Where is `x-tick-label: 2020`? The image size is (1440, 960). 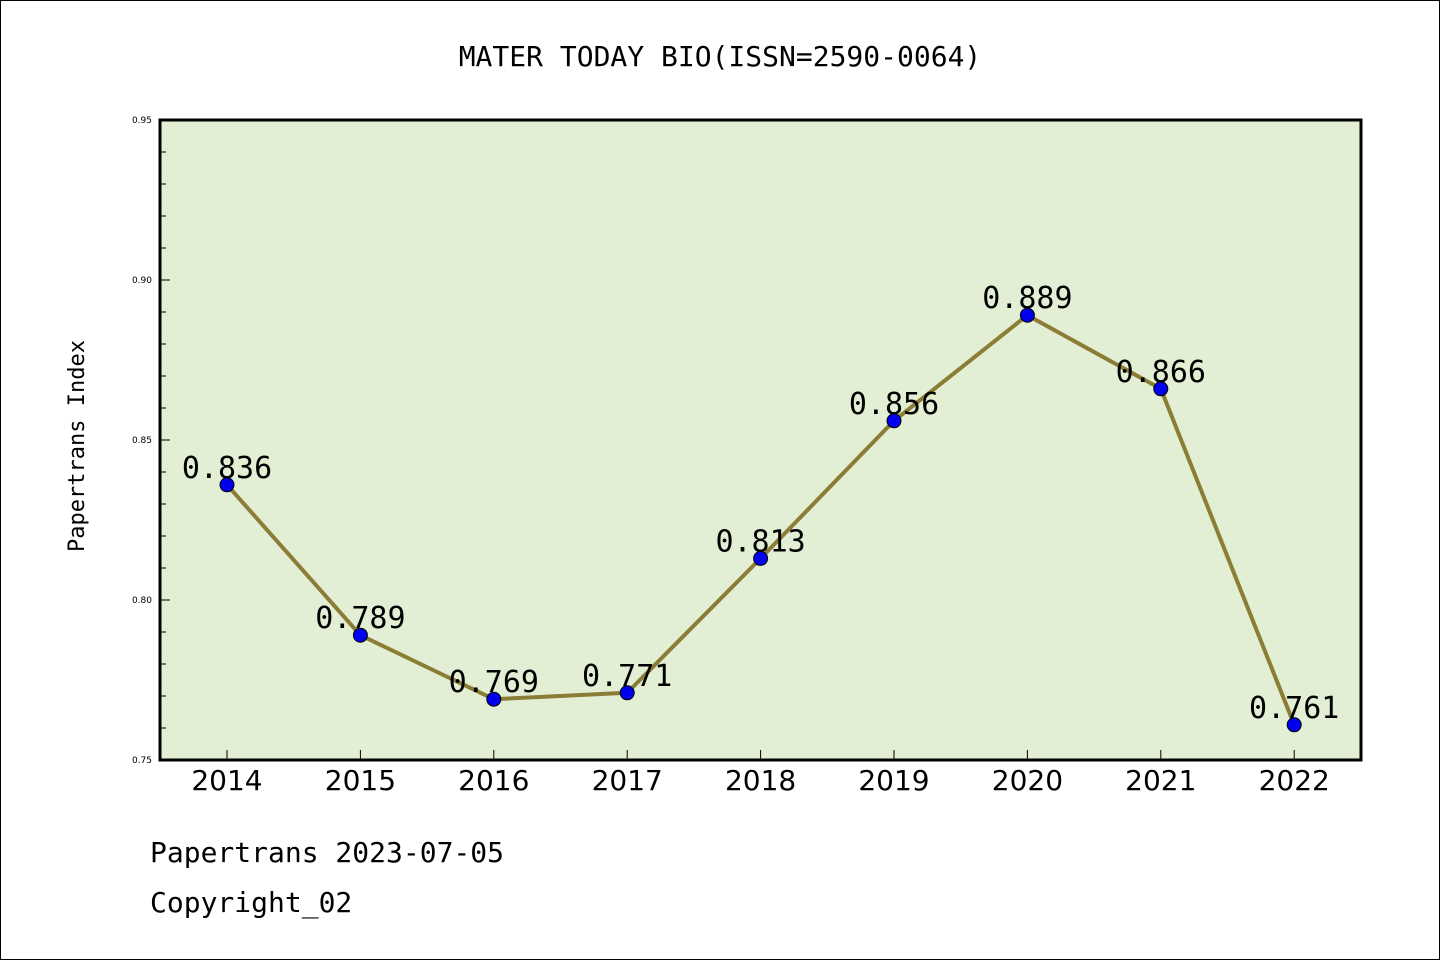
x-tick-label: 2020 is located at coordinates (1027, 780).